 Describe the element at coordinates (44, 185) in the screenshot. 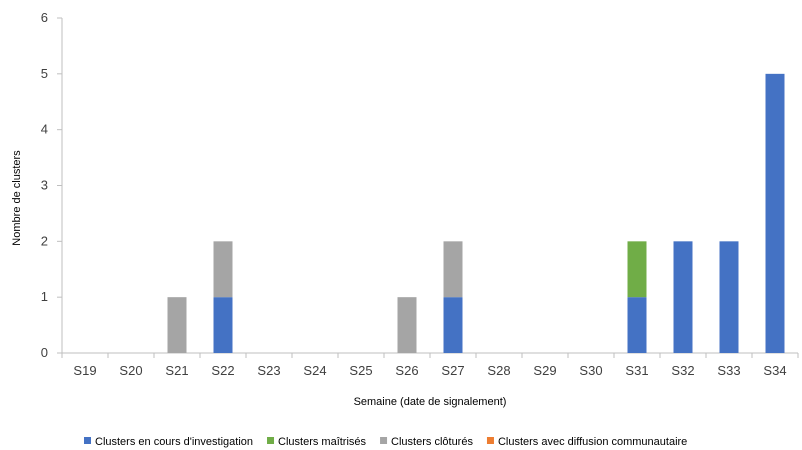

I see `y-tick-label: 3` at that location.